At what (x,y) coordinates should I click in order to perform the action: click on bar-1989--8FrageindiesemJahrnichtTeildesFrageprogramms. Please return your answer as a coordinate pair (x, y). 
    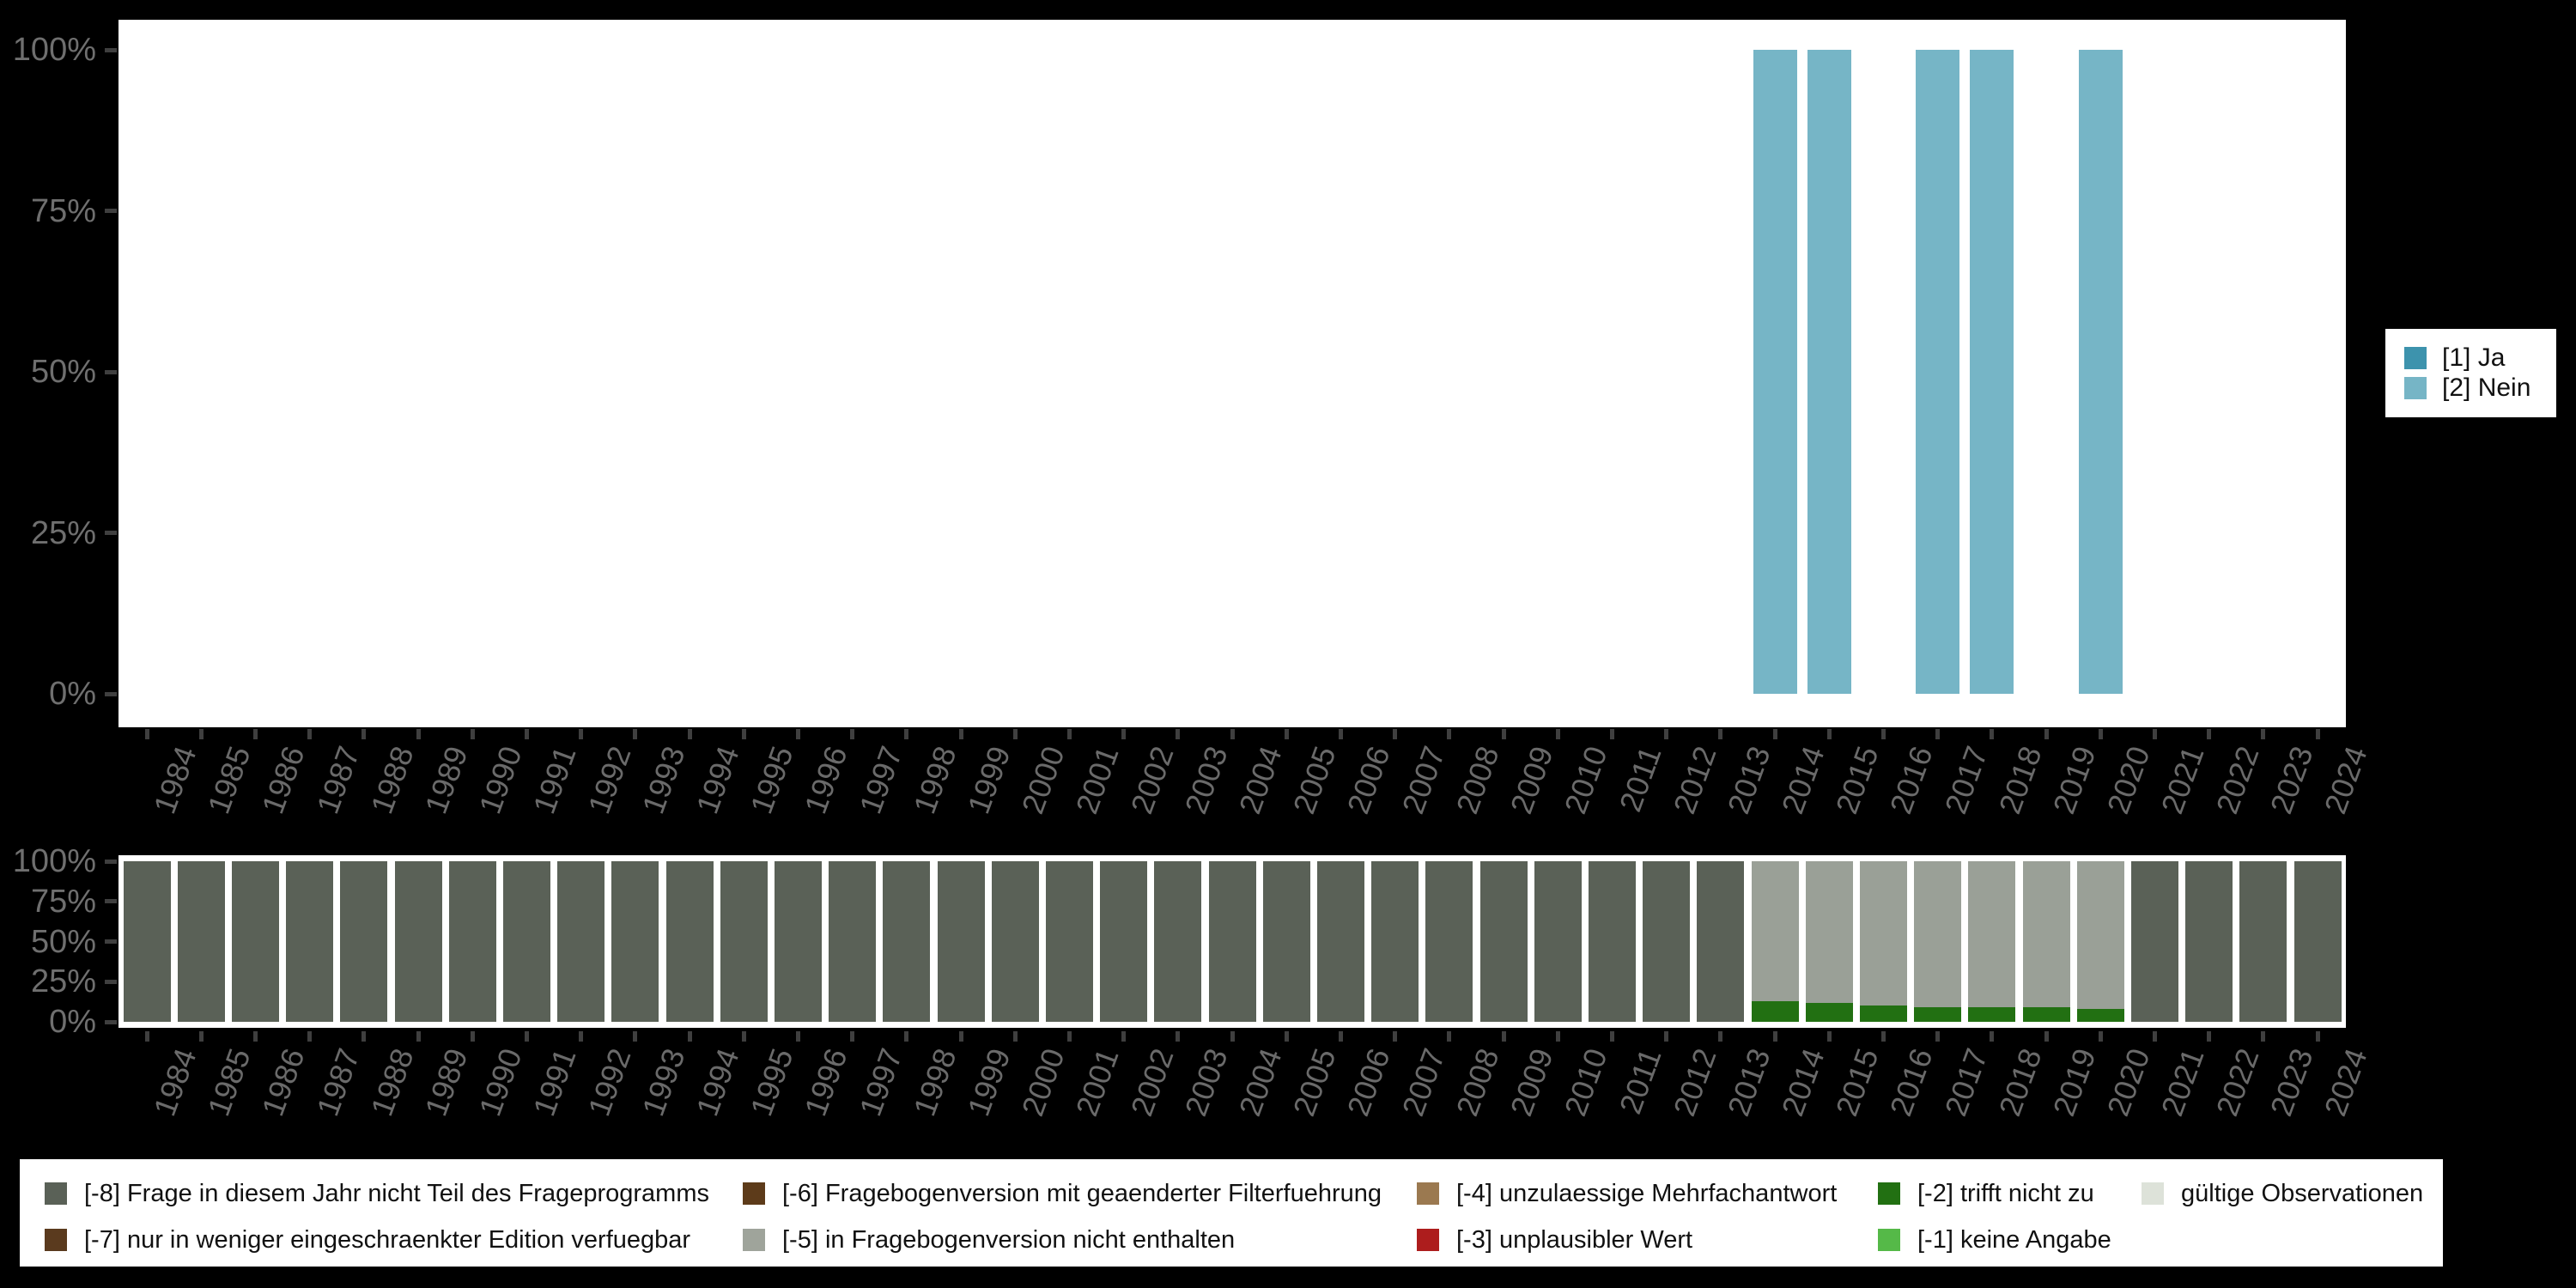
    Looking at the image, I should click on (418, 941).